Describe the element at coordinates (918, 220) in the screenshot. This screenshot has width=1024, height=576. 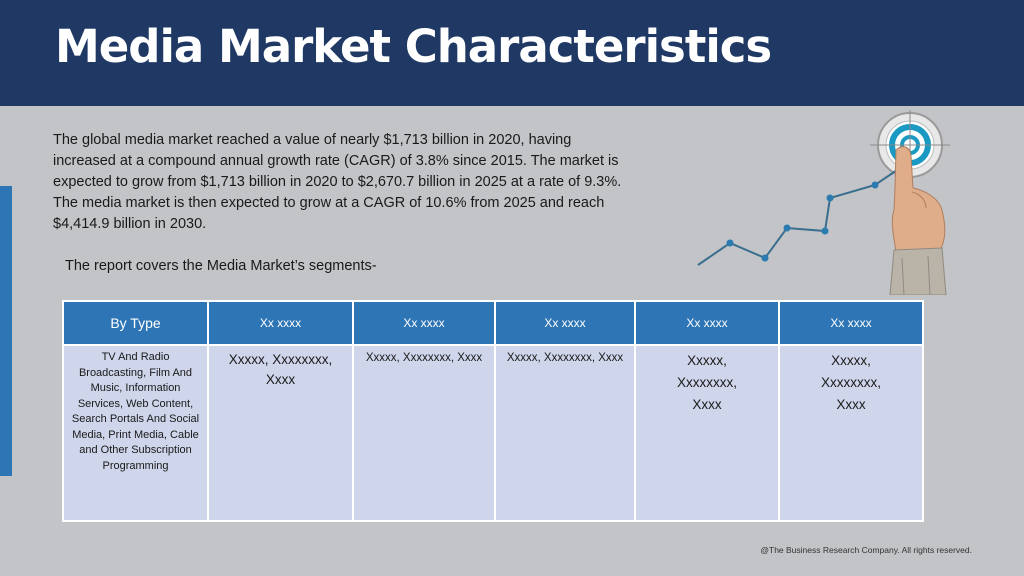
I see `pointing-hand-icon` at that location.